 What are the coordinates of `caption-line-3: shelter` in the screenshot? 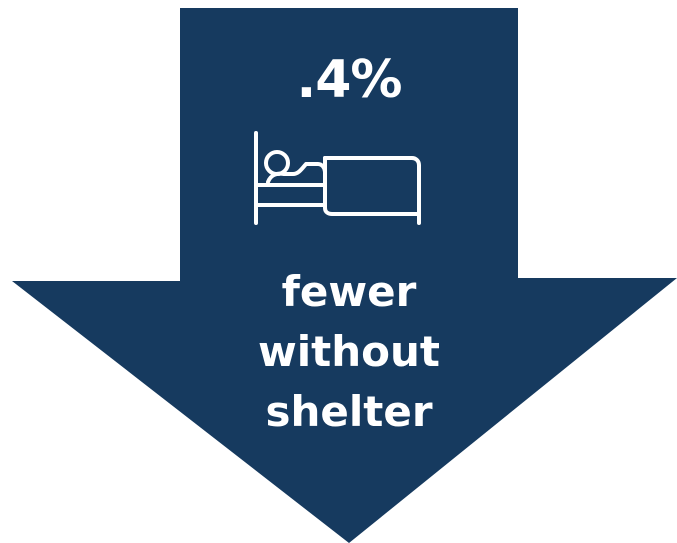 It's located at (349, 411).